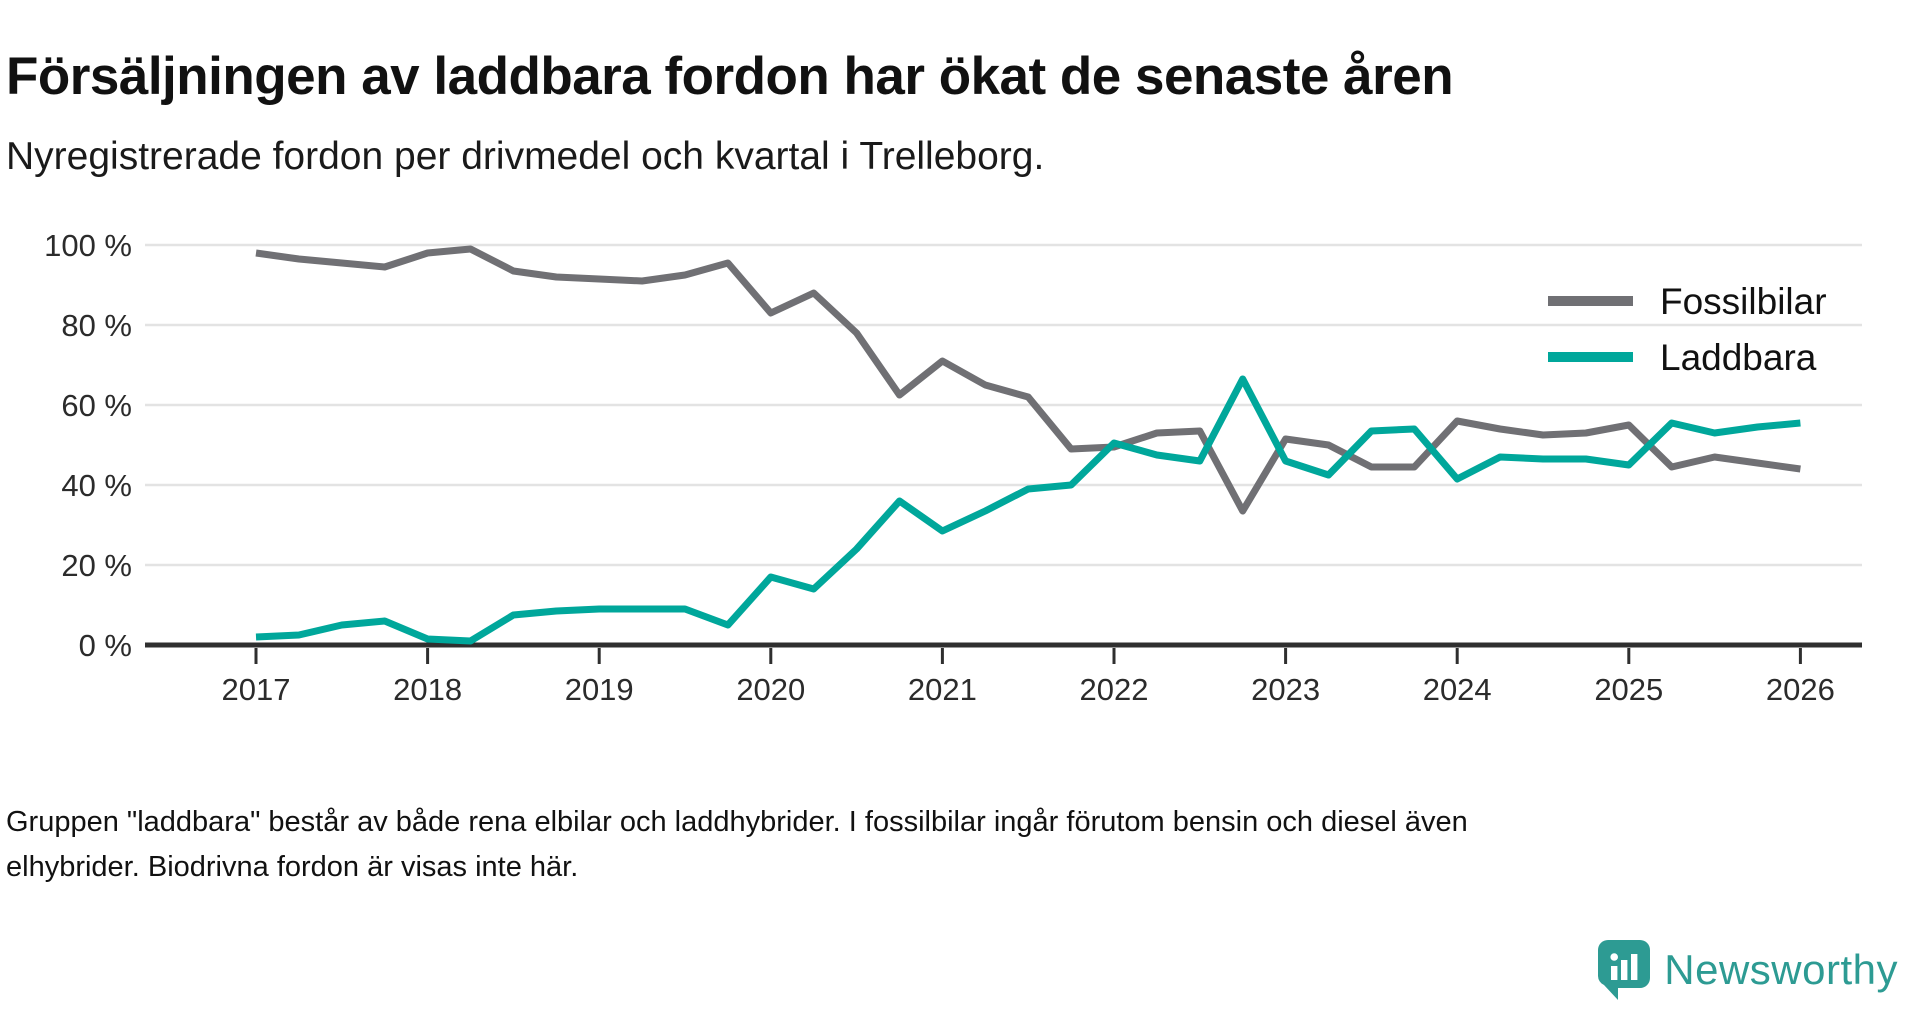 The height and width of the screenshot is (1010, 1920). Describe the element at coordinates (599, 689) in the screenshot. I see `x-axis-tick-label: 2019` at that location.